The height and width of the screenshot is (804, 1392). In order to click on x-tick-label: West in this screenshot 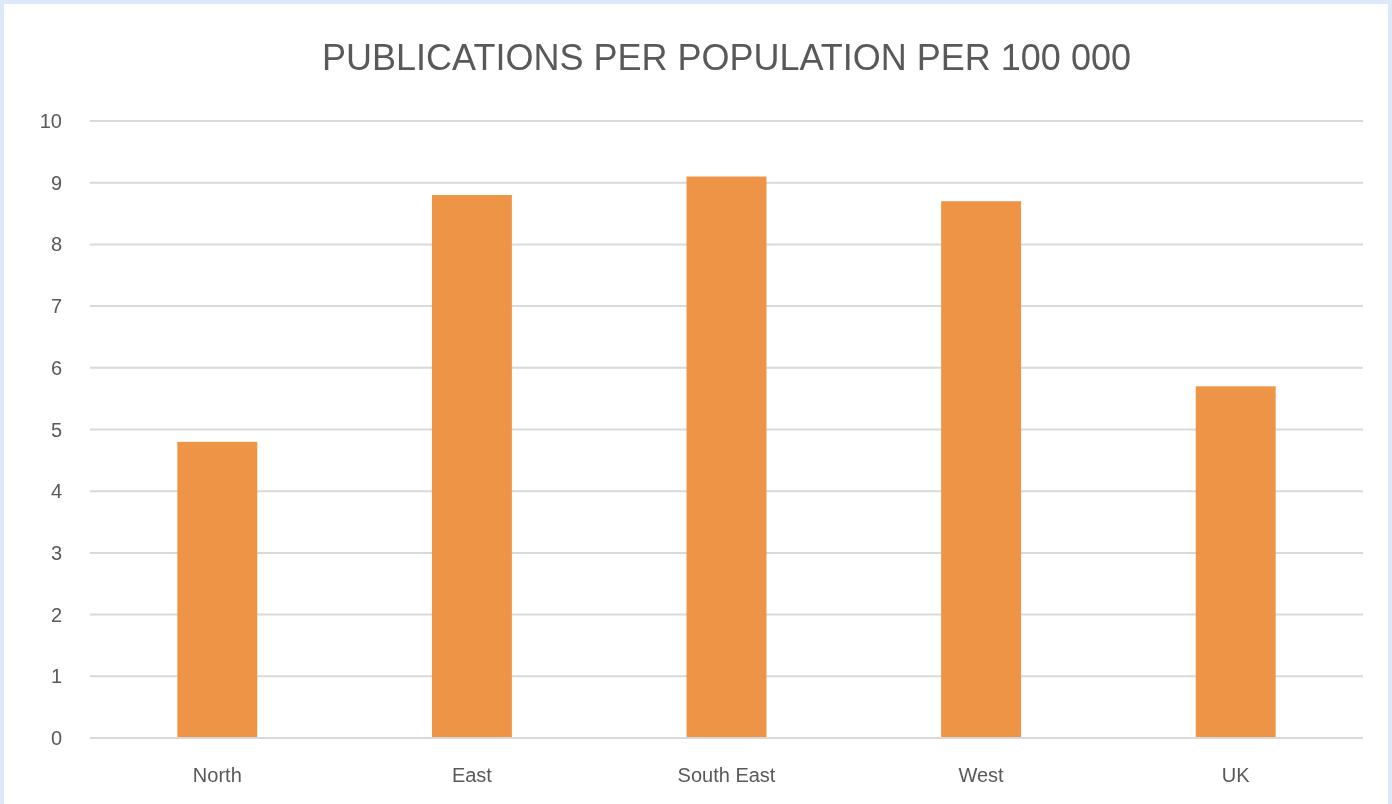, I will do `click(981, 775)`.